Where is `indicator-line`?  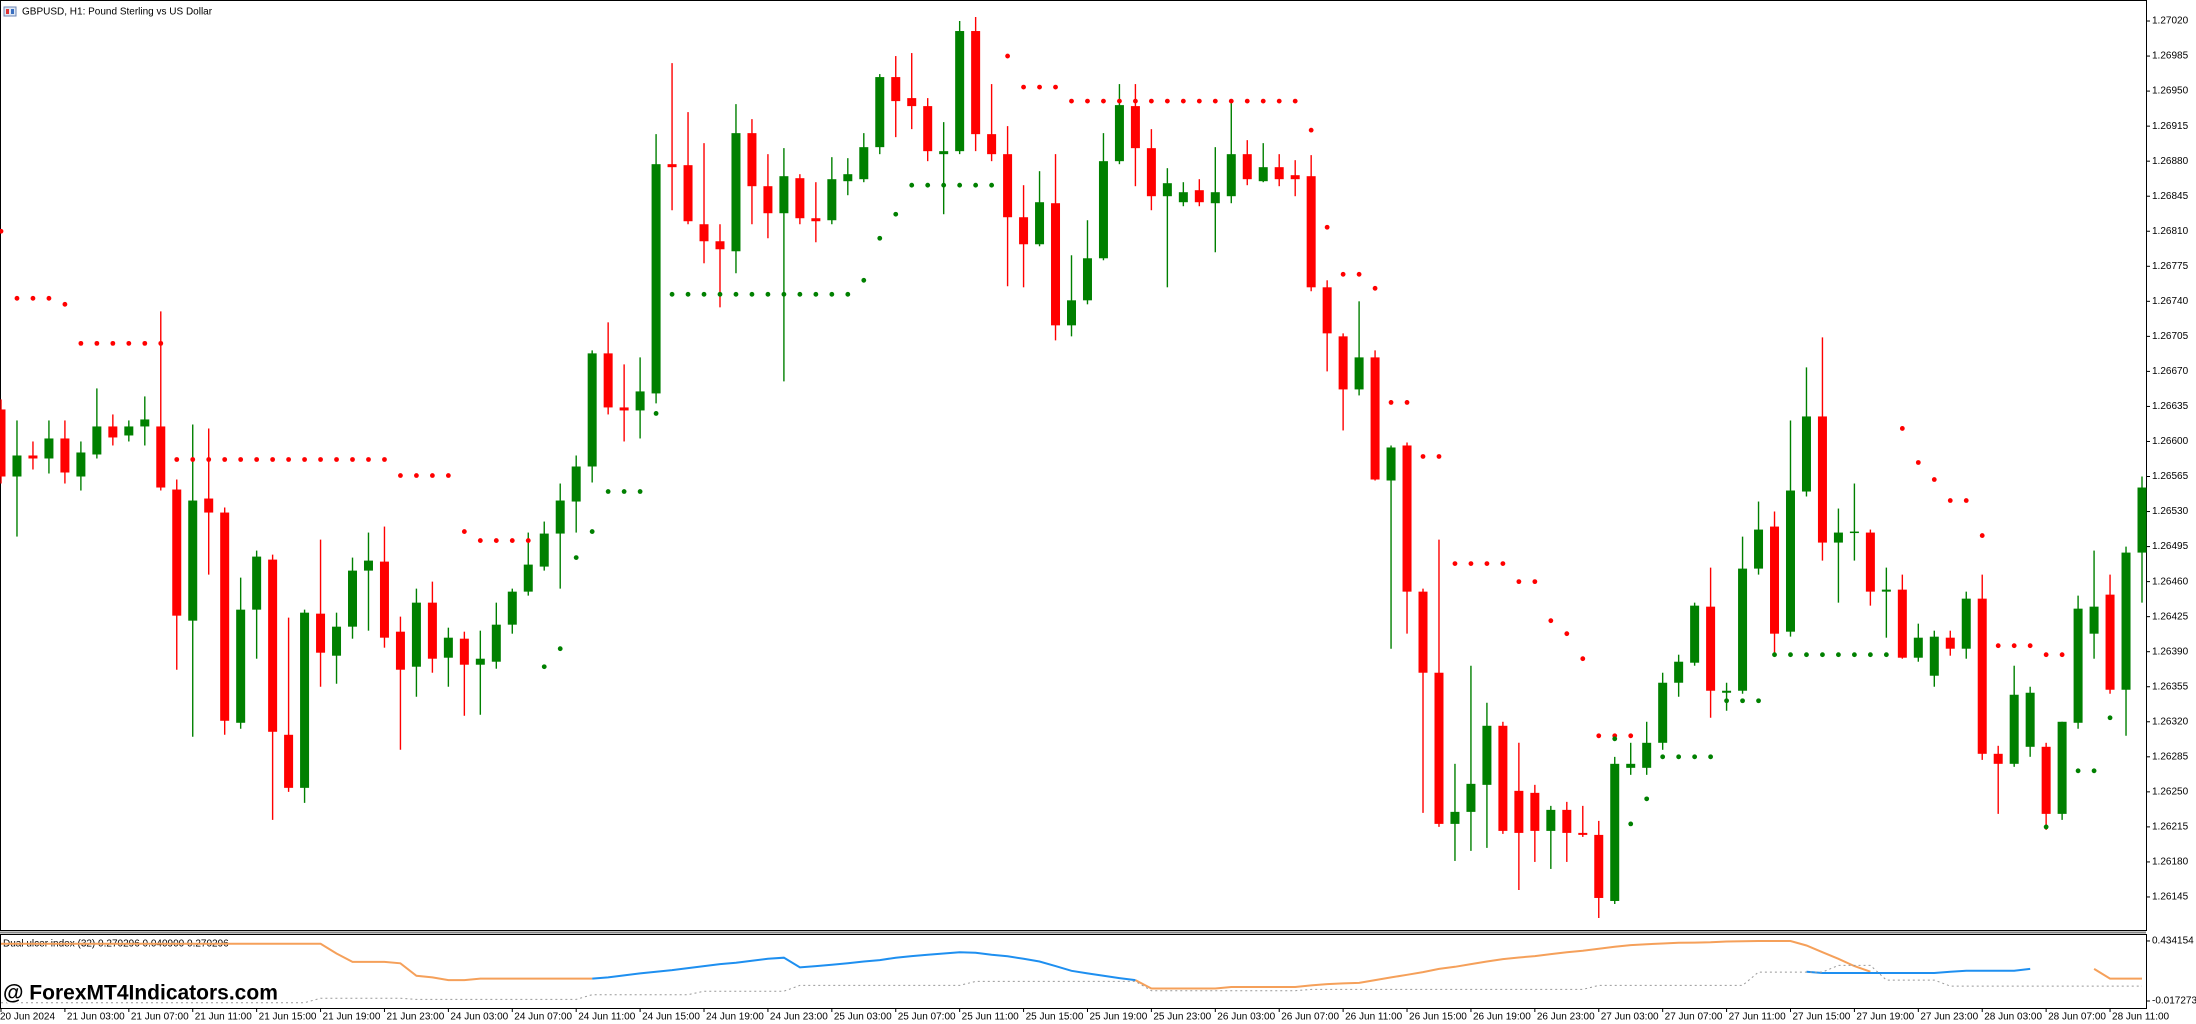
indicator-line is located at coordinates (1071, 984).